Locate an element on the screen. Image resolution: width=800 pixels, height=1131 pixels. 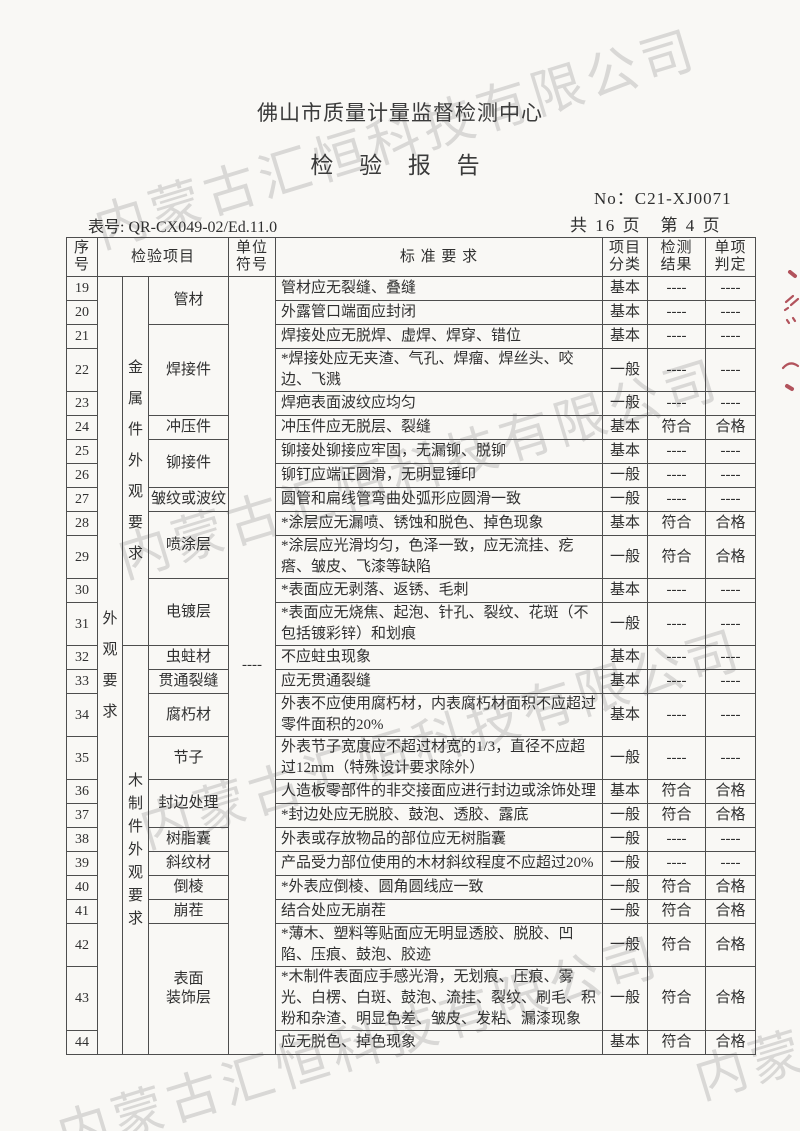
standard-requirement-cell: 外表不应使用腐朽材，内表腐朽材面积不应超过零件面积的20% is located at coordinates (439, 715).